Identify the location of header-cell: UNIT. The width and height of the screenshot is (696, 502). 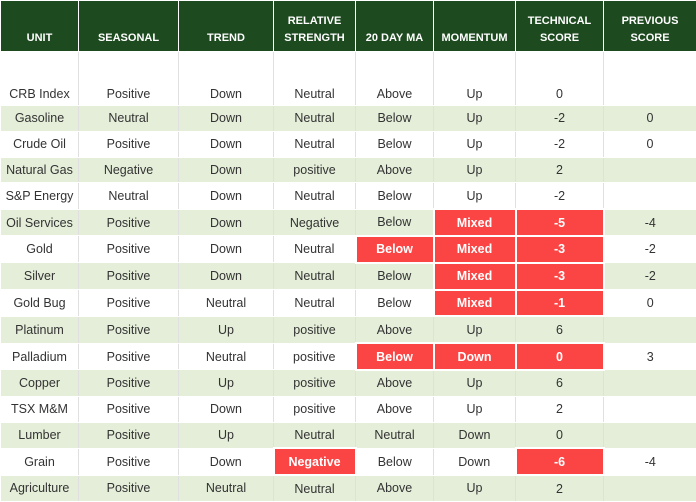
(40, 26).